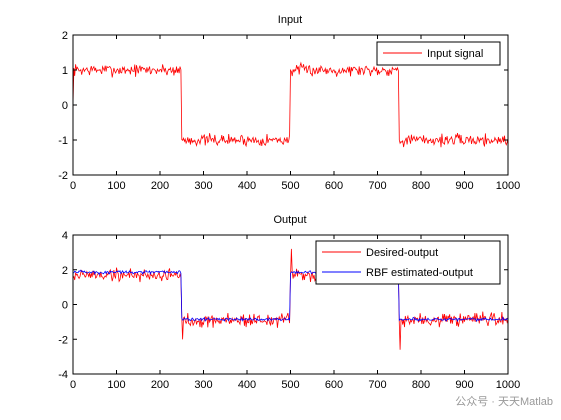 This screenshot has width=561, height=420. Describe the element at coordinates (419, 273) in the screenshot. I see `output-legend-label-rbf: RBF estimated-output` at that location.